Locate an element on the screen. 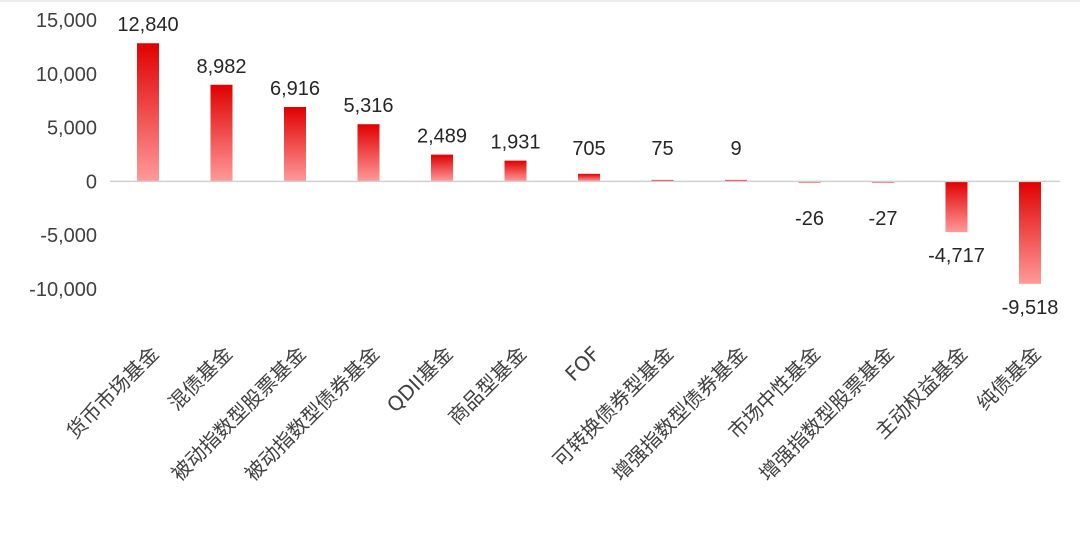  y-tick-label: 10,000 is located at coordinates (66, 75).